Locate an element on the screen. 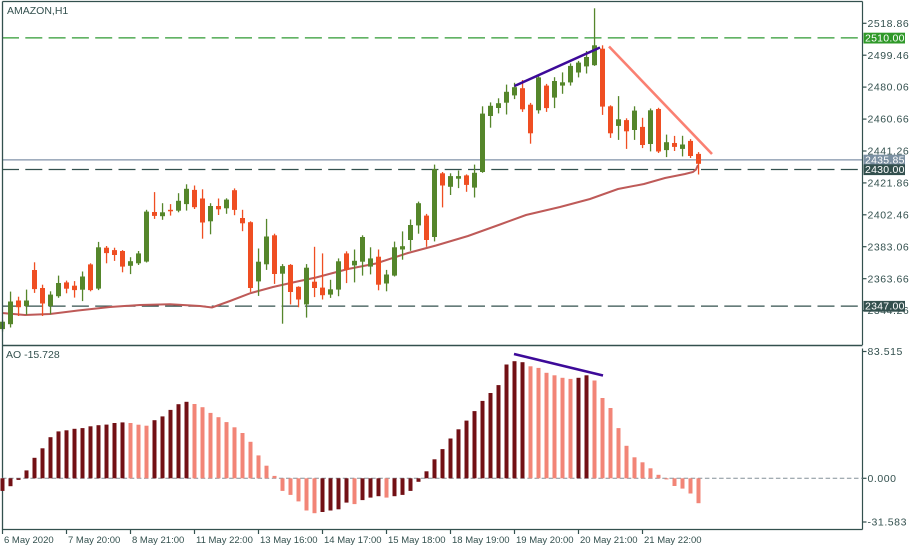  svg-text: AMAZON,H1 is located at coordinates (37, 11).